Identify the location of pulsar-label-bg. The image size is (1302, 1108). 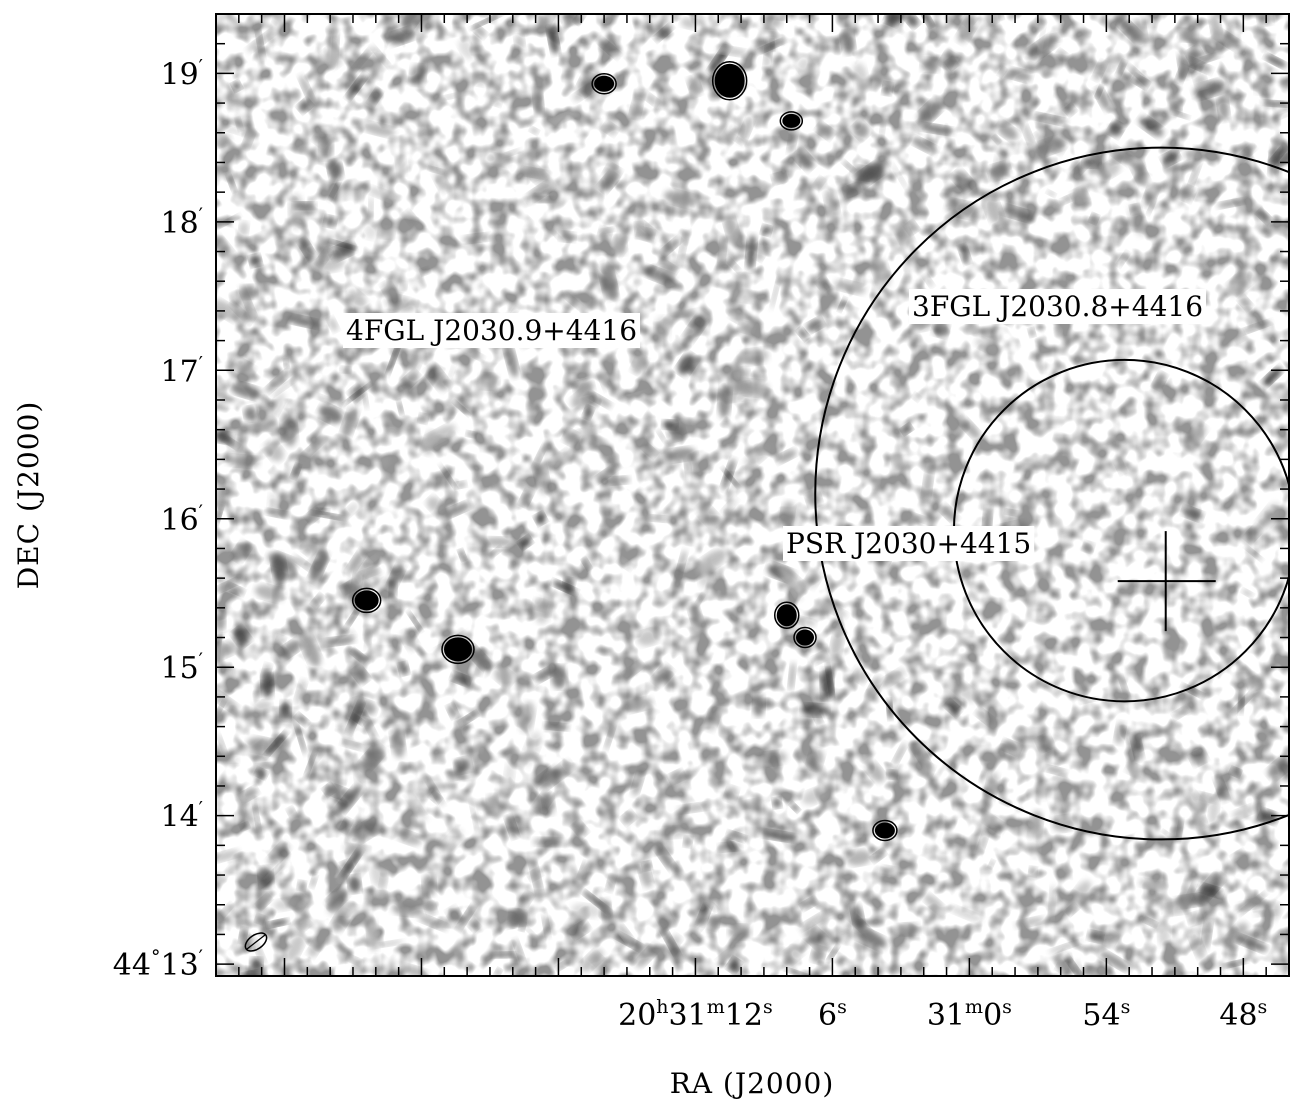
(909, 543).